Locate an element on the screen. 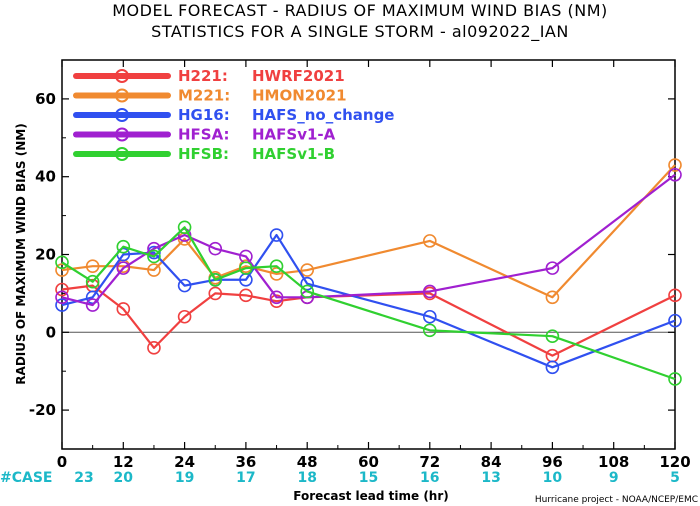 The width and height of the screenshot is (700, 506). case-count: 17 is located at coordinates (245, 478).